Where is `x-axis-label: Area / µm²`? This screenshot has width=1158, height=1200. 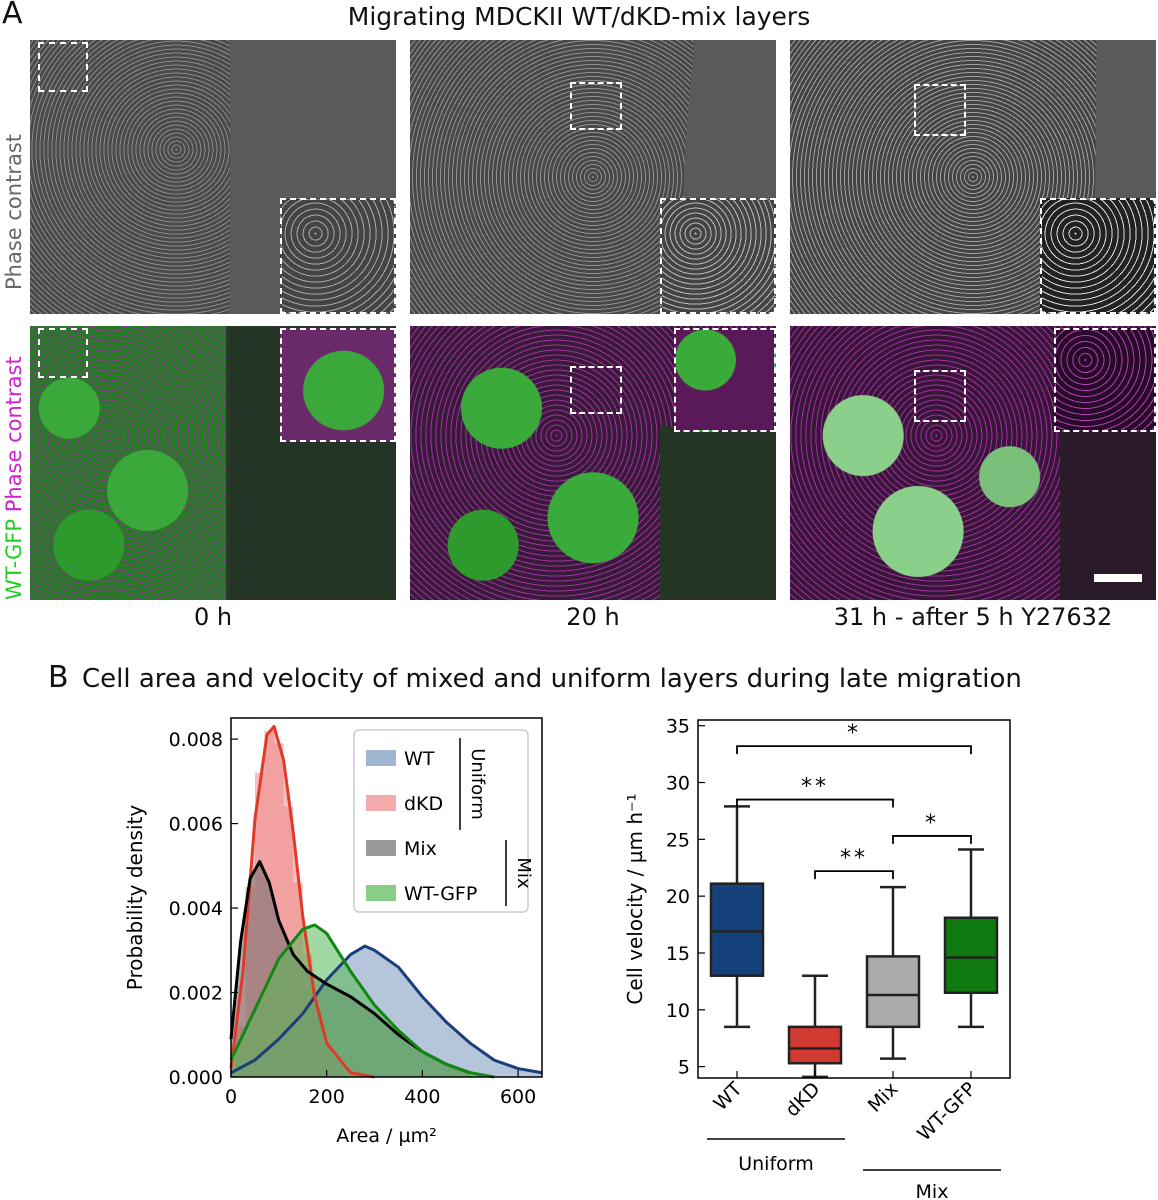 x-axis-label: Area / µm² is located at coordinates (386, 1136).